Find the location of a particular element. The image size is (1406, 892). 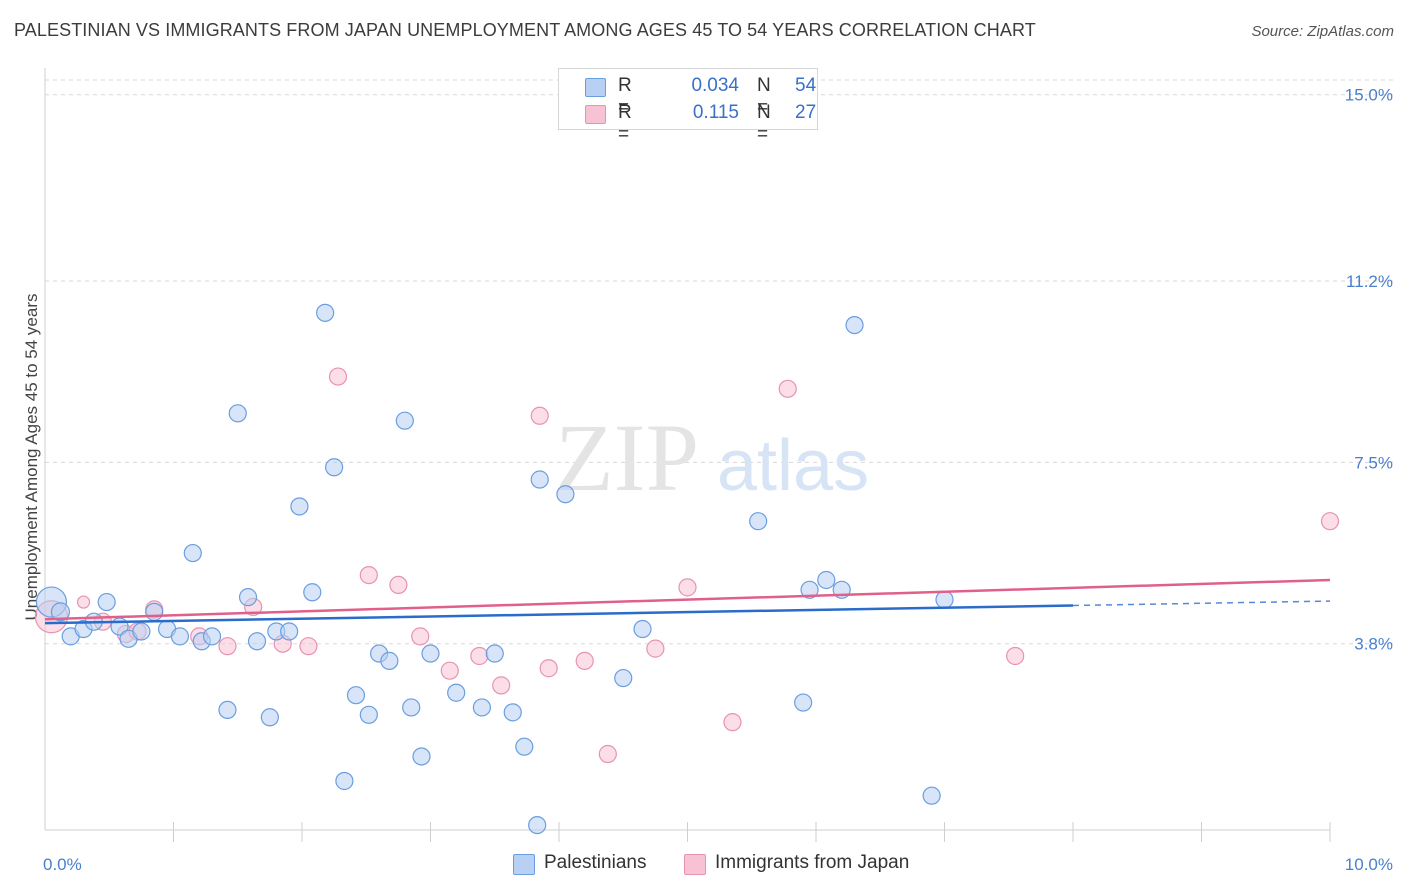

y-axis-label: Unemployment Among Ages 45 to 54 years is located at coordinates (31, 457).